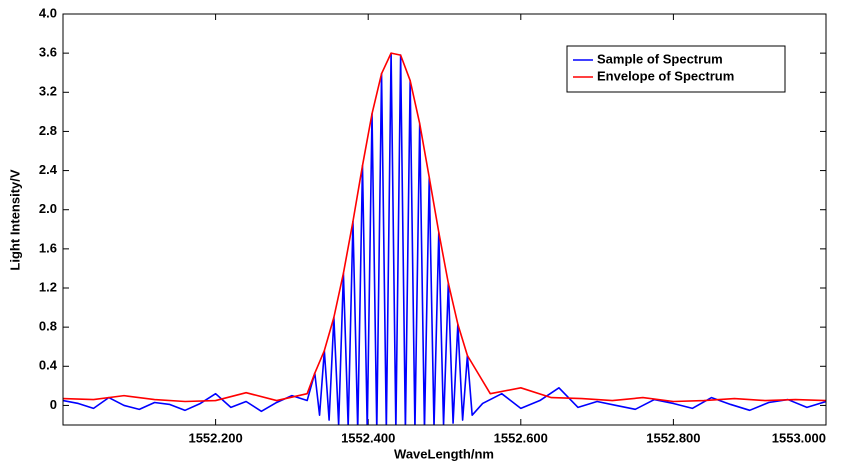 The width and height of the screenshot is (864, 468). What do you see at coordinates (368, 437) in the screenshot?
I see `x-tick-label: 1552.400` at bounding box center [368, 437].